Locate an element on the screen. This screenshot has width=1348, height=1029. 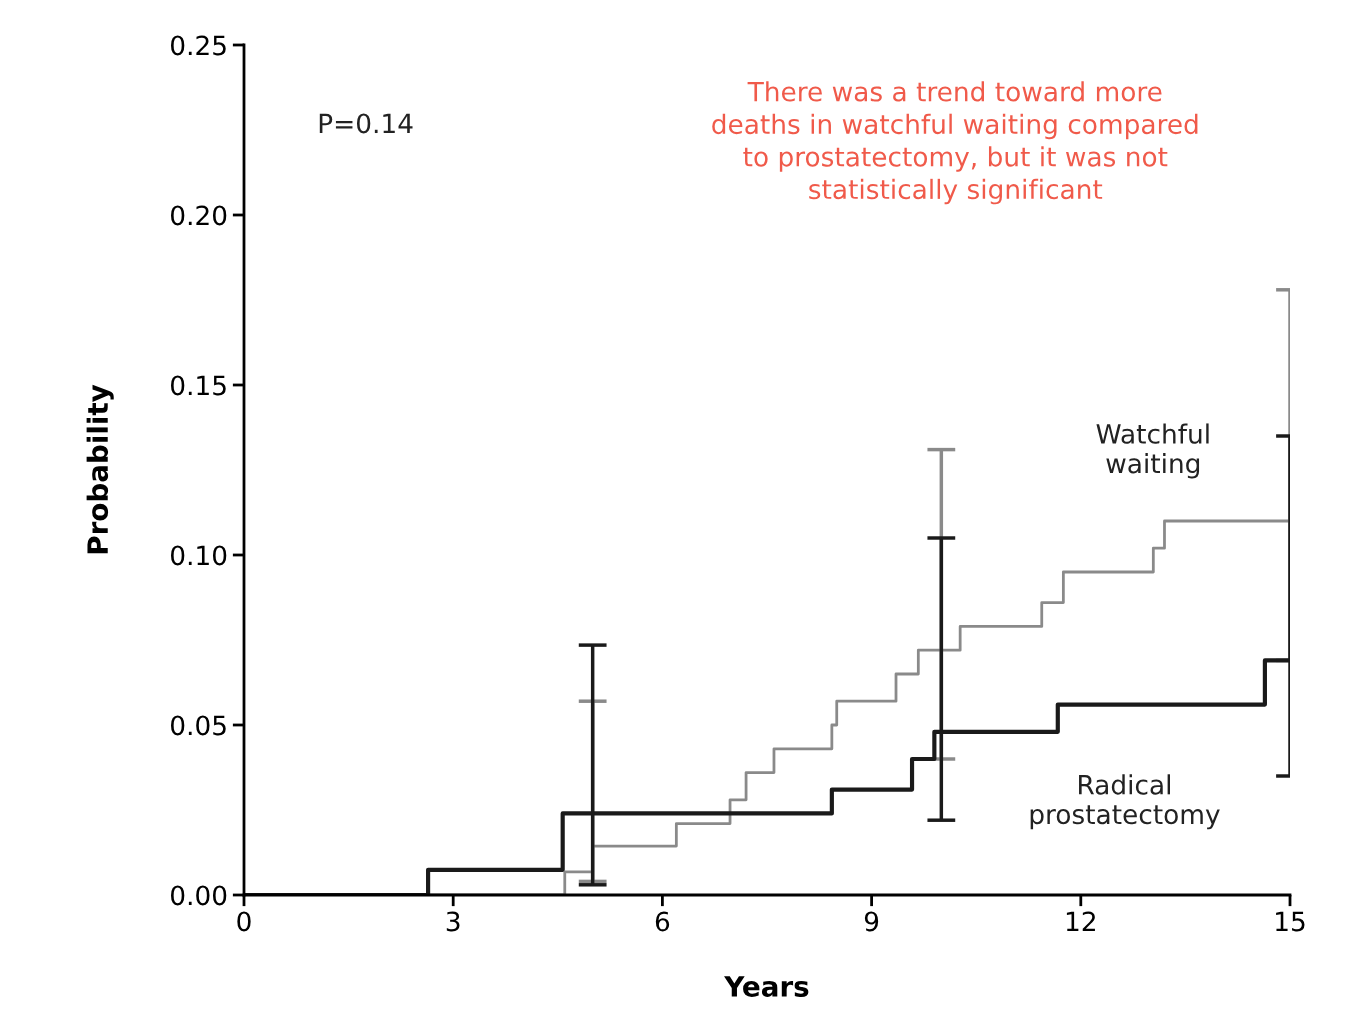
x-tick-label: 3 is located at coordinates (453, 921).